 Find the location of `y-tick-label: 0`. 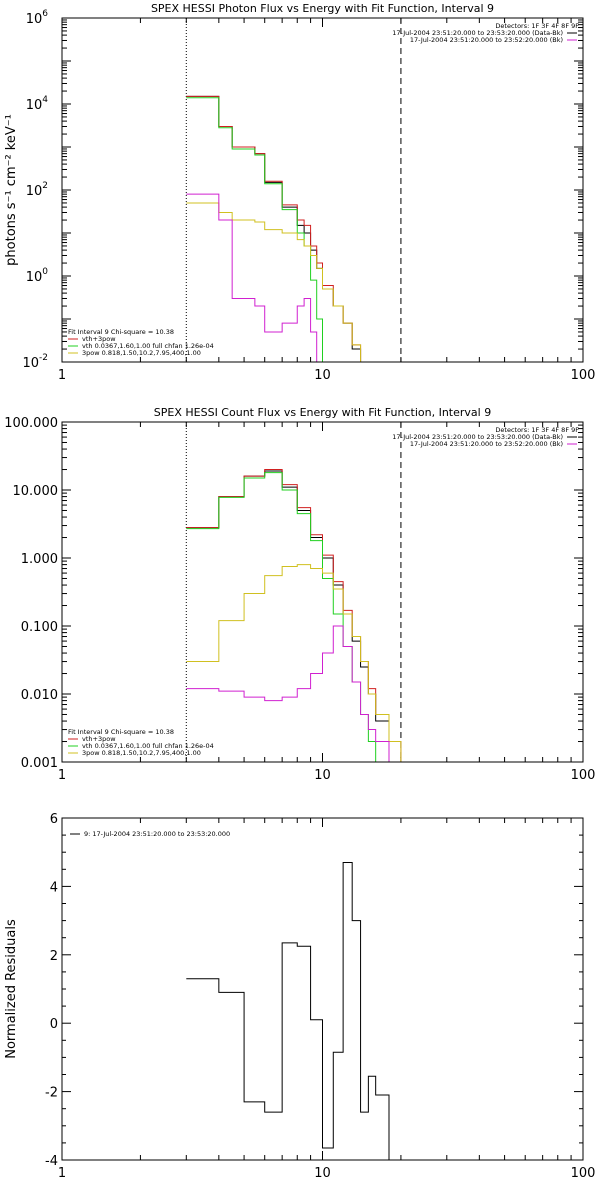

y-tick-label: 0 is located at coordinates (54, 1024).